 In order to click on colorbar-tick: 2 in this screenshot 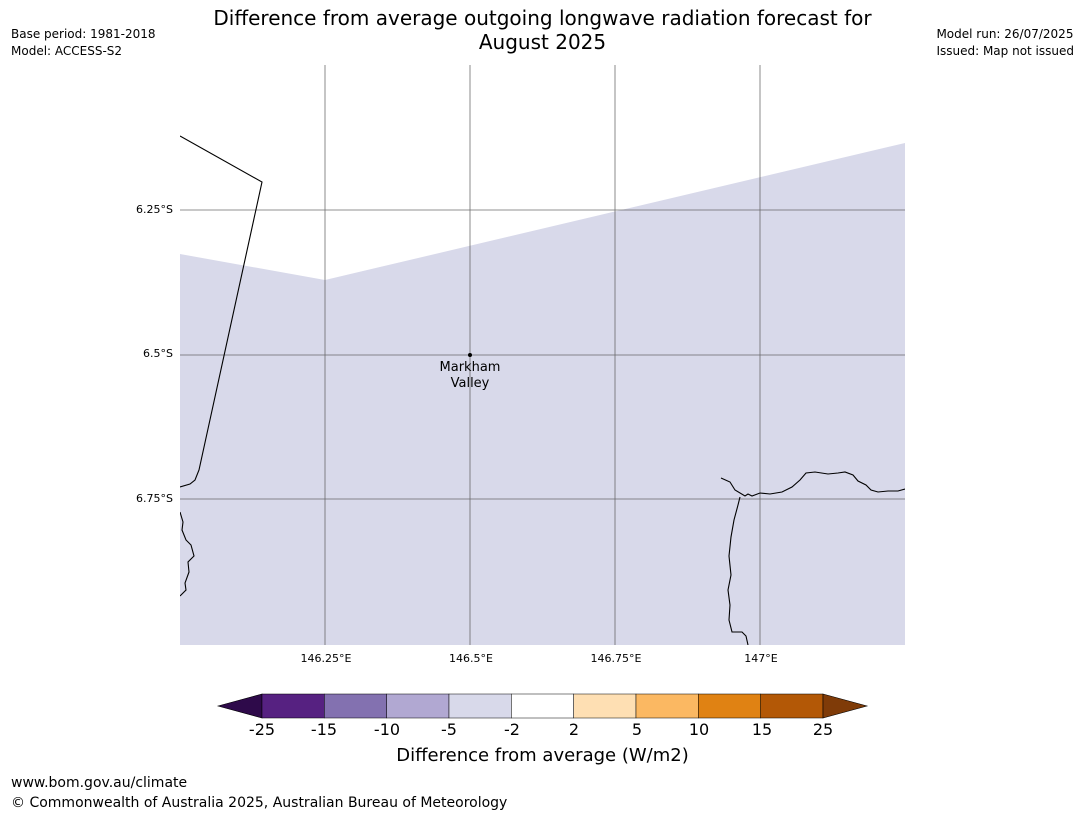, I will do `click(574, 729)`.